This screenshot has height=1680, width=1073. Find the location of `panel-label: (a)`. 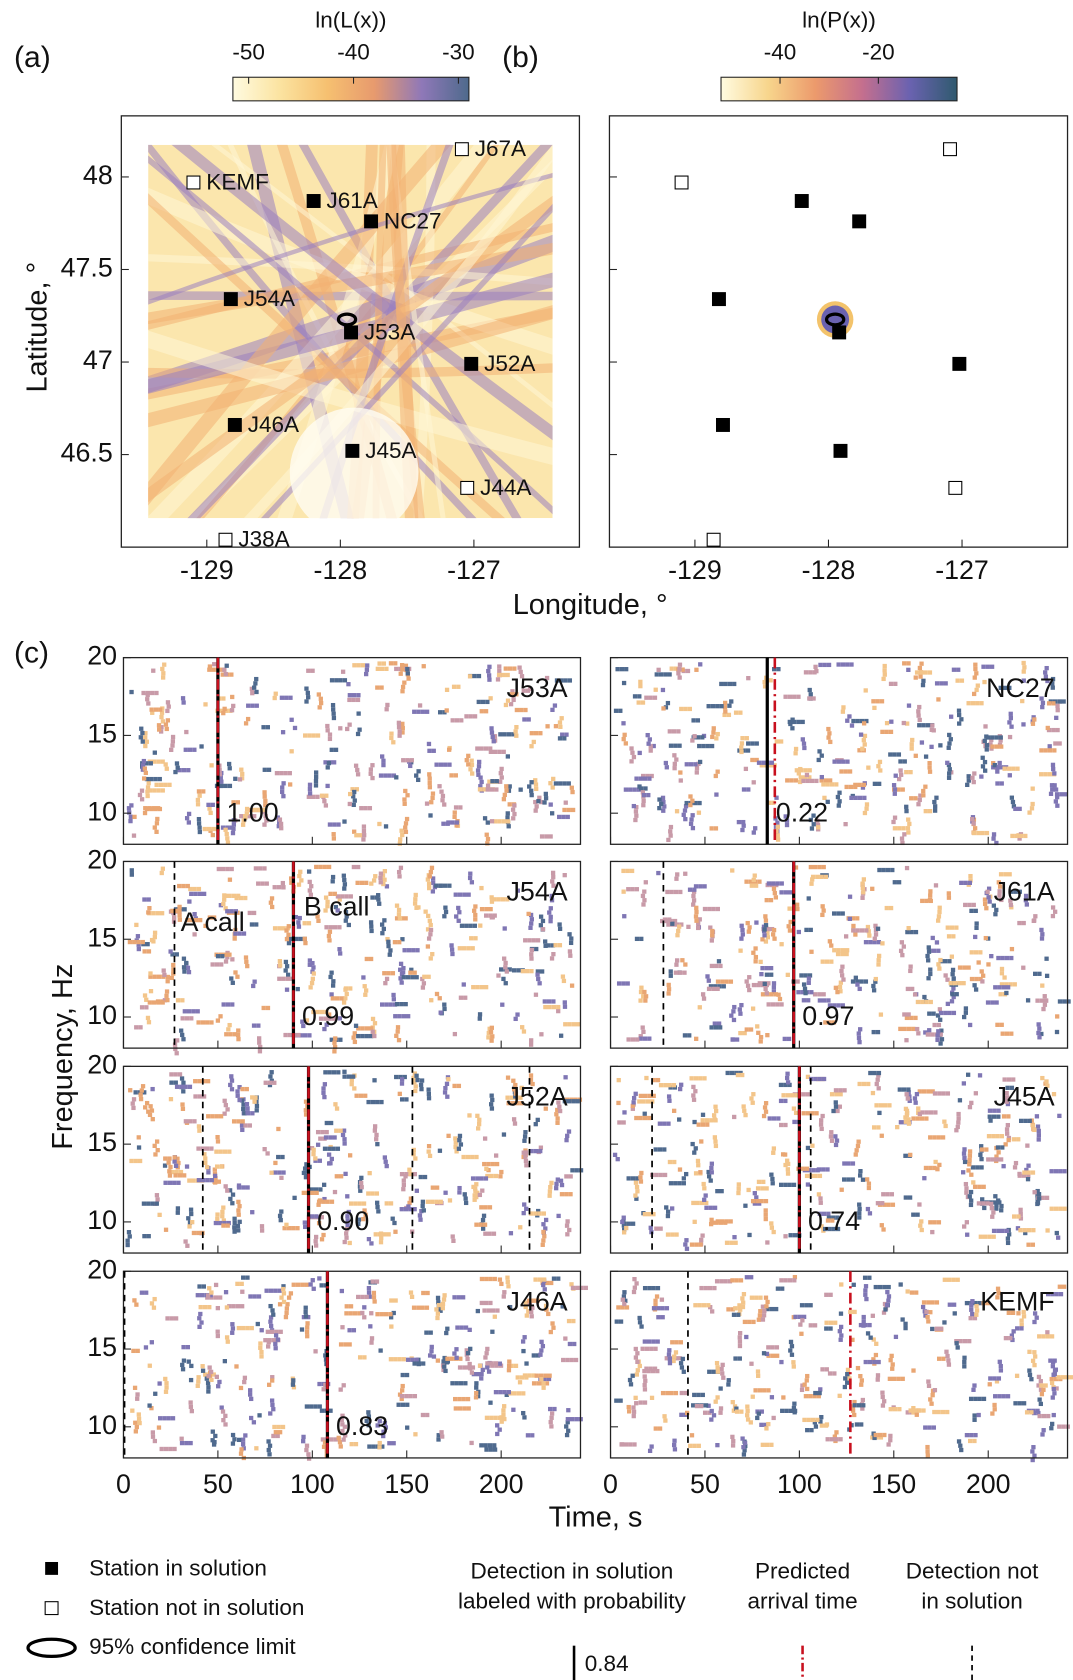

panel-label: (a) is located at coordinates (32, 57).